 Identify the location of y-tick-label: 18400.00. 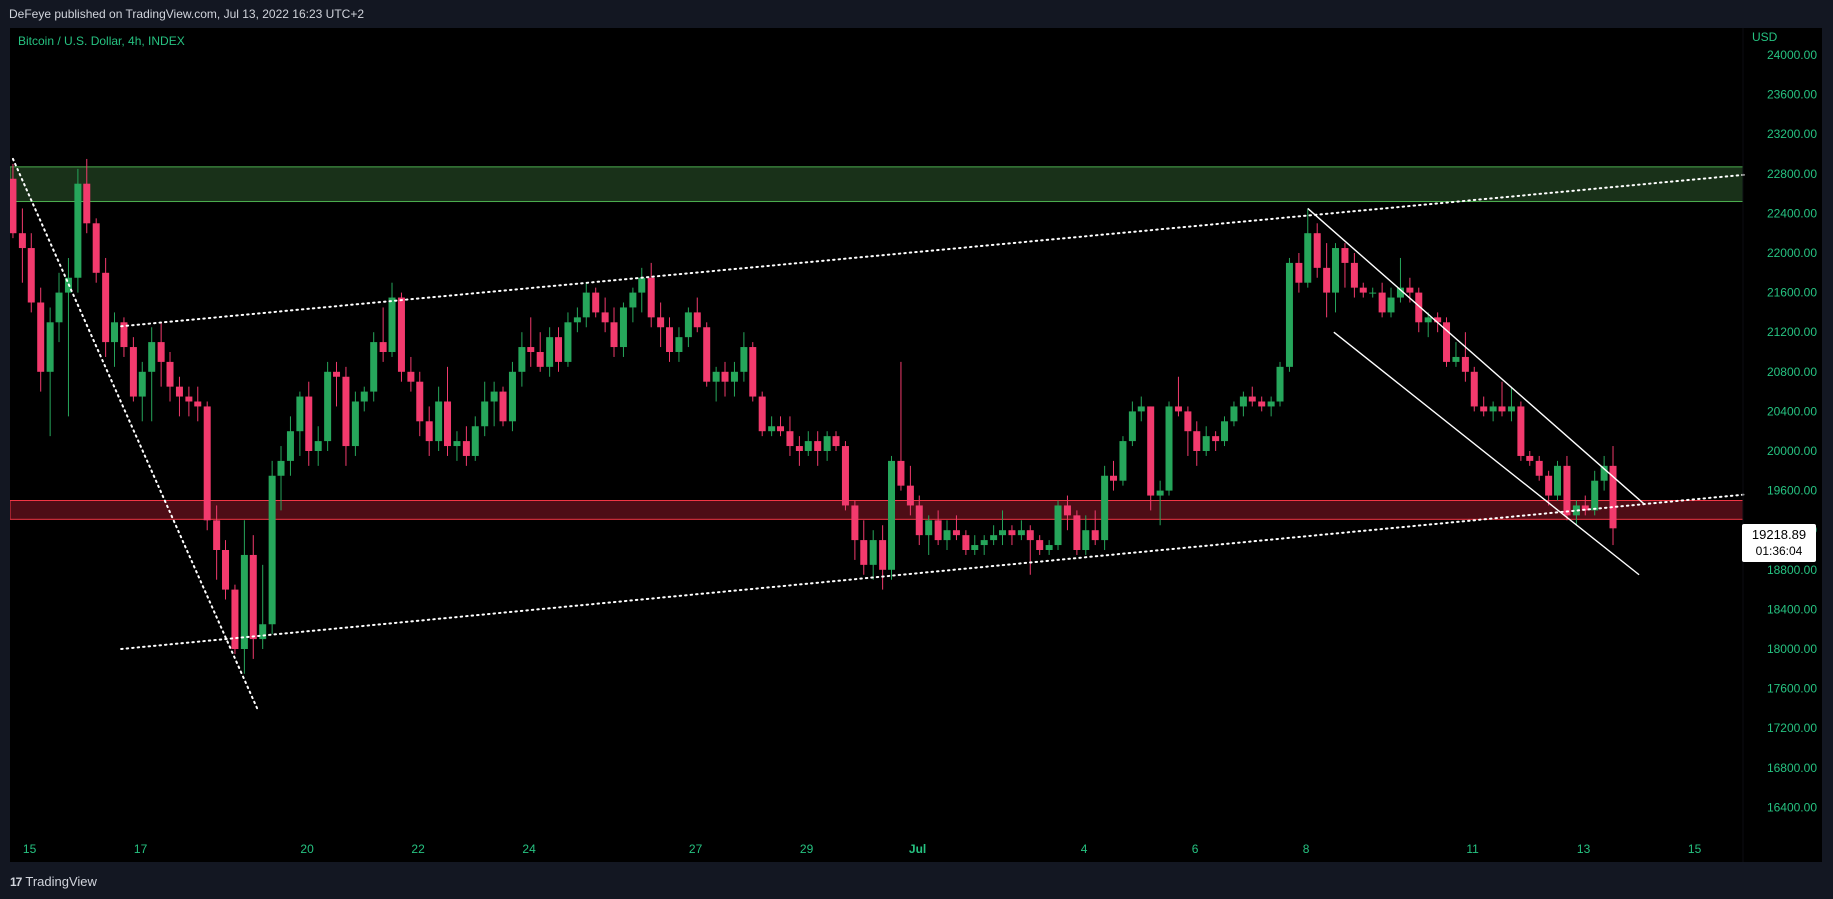
(1792, 609).